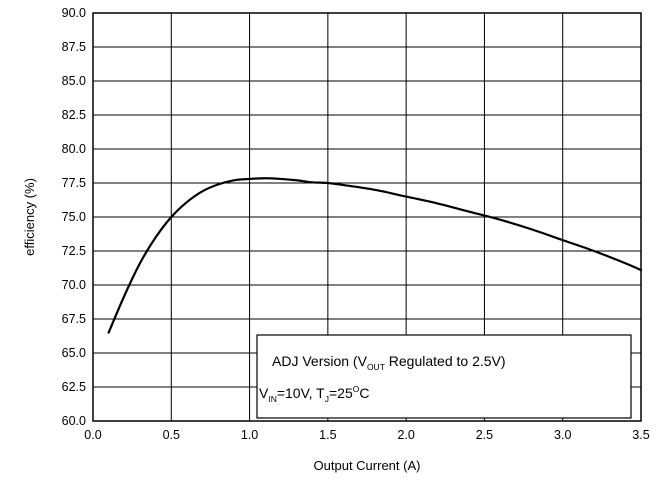 The height and width of the screenshot is (479, 662). I want to click on y-tick-label: 67.5, so click(74, 319).